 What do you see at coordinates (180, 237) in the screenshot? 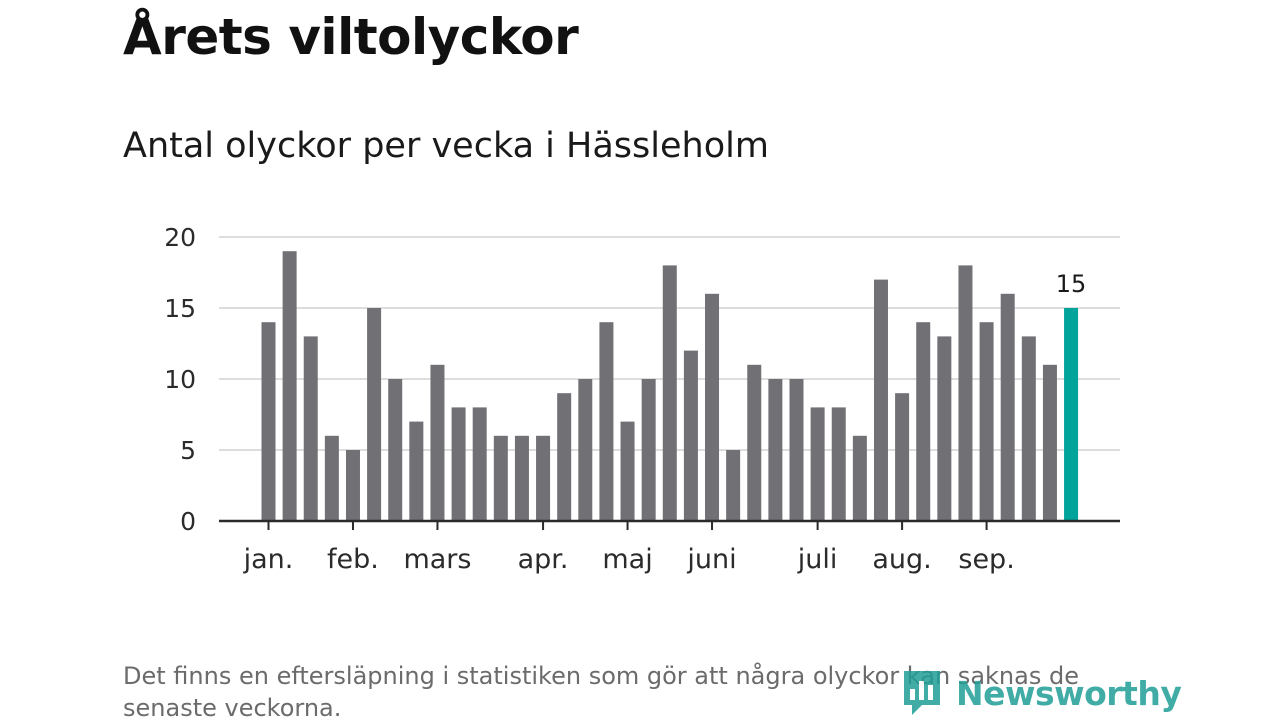
I see `y-tick-label: 20` at bounding box center [180, 237].